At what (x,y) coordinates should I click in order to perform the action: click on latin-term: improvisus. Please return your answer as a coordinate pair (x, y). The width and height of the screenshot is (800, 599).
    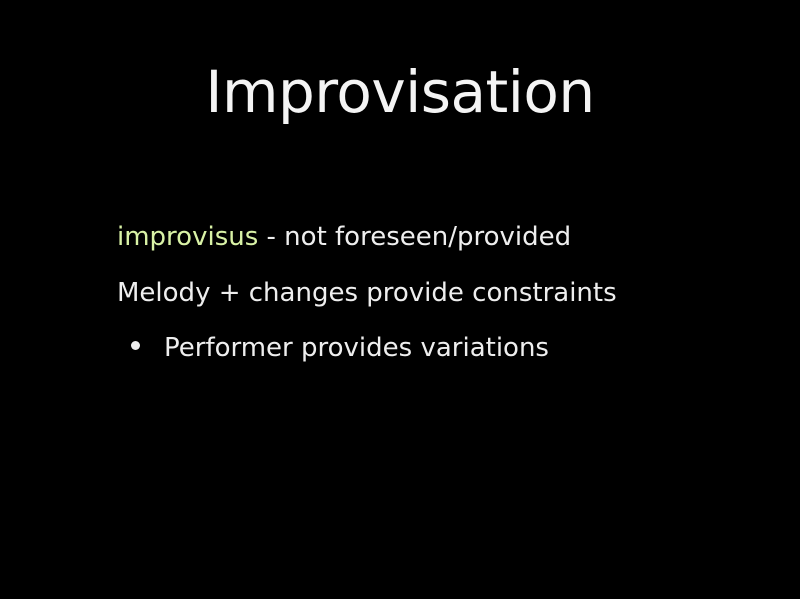
    Looking at the image, I should click on (188, 237).